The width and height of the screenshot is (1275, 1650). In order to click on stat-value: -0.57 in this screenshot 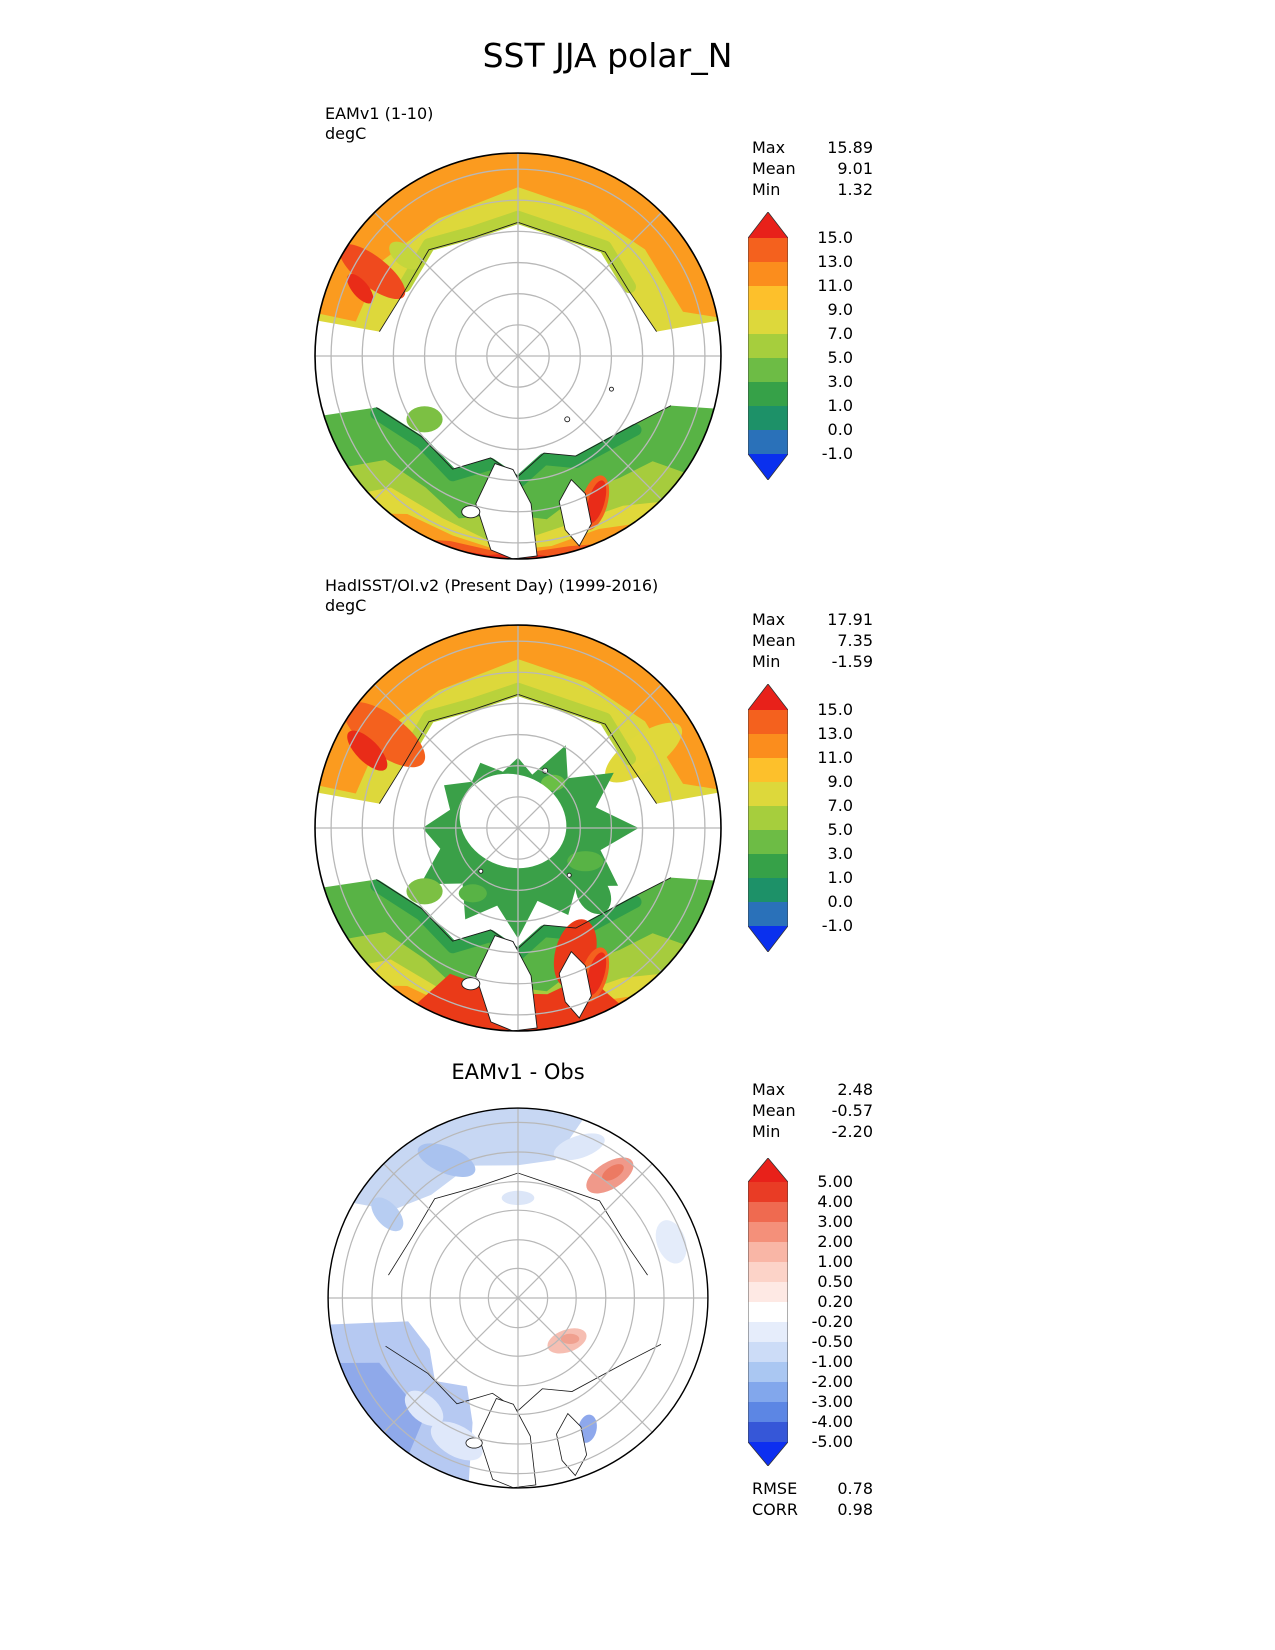, I will do `click(852, 1110)`.